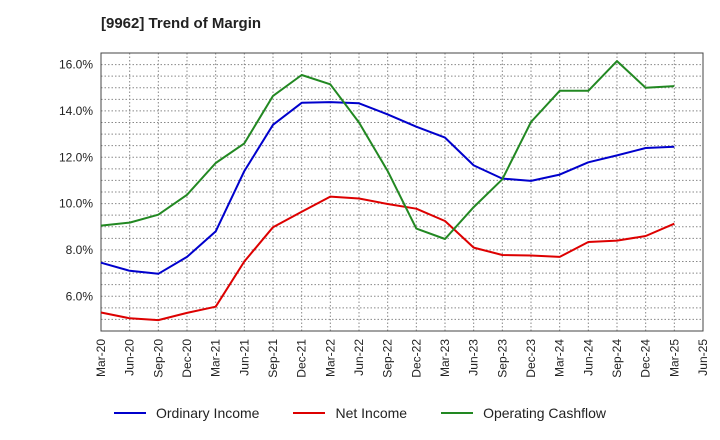 Image resolution: width=720 pixels, height=440 pixels. What do you see at coordinates (80, 250) in the screenshot?
I see `y-tick-label: 8.0%` at bounding box center [80, 250].